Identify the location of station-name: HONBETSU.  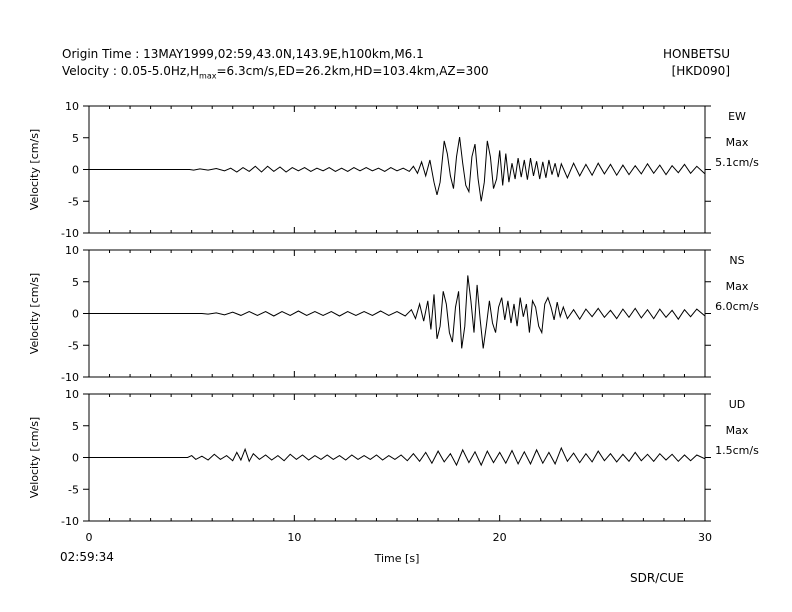
(696, 54).